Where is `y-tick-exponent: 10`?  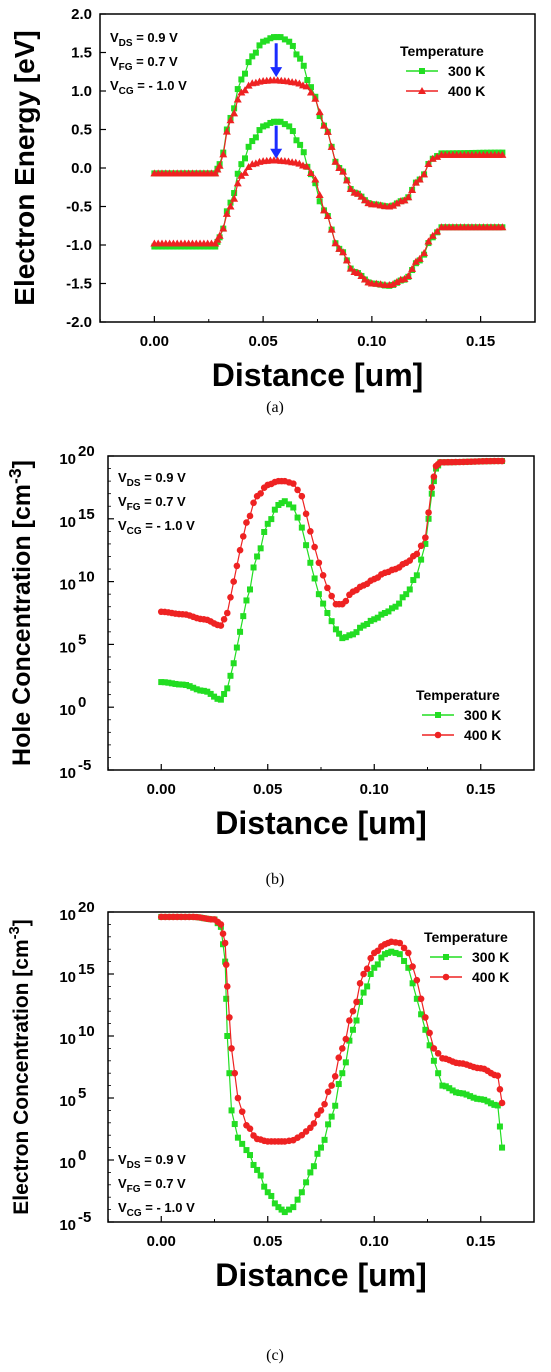 y-tick-exponent: 10 is located at coordinates (86, 1031).